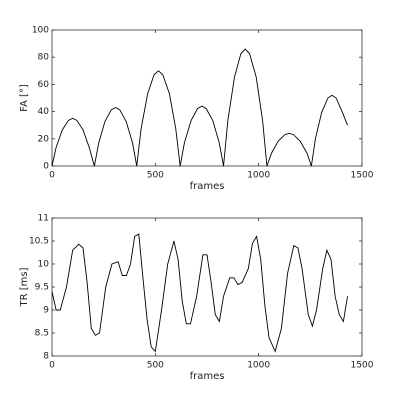 Image resolution: width=400 pixels, height=400 pixels. Describe the element at coordinates (42, 334) in the screenshot. I see `y-tick-label: 8.5` at that location.